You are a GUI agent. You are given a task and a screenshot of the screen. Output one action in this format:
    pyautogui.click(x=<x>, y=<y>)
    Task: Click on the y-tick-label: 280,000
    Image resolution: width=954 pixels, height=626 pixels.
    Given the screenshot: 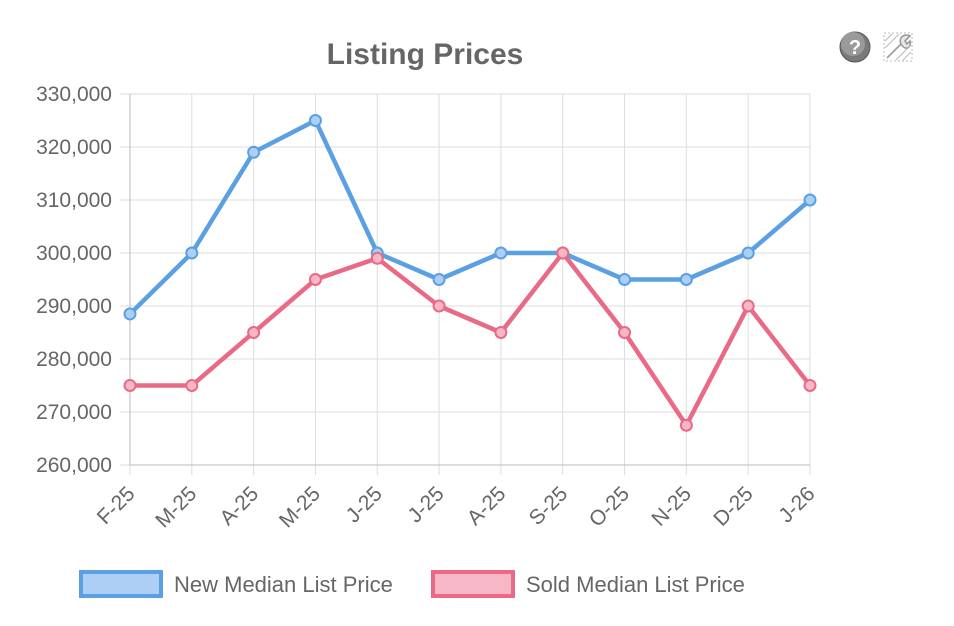 What is the action you would take?
    pyautogui.click(x=74, y=359)
    